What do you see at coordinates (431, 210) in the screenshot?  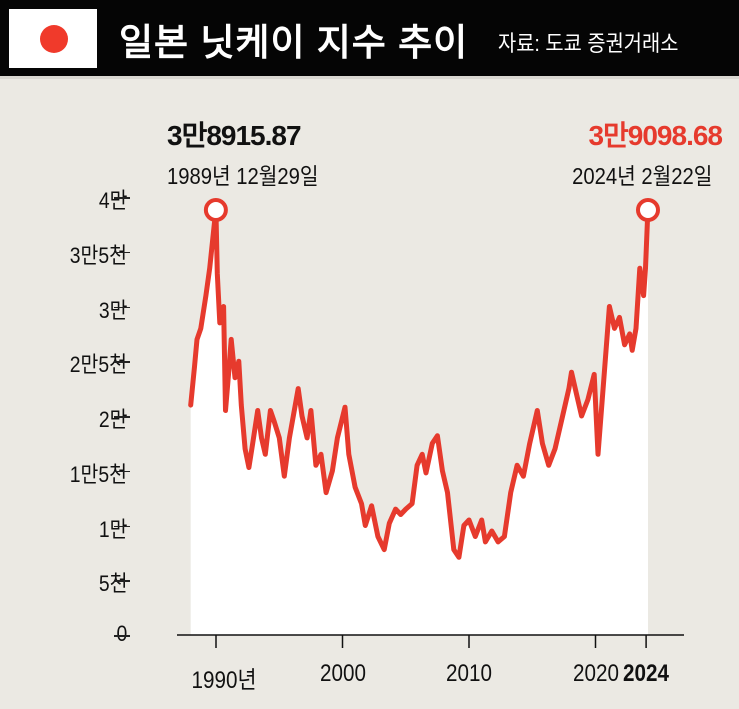 I see `peak-markers` at bounding box center [431, 210].